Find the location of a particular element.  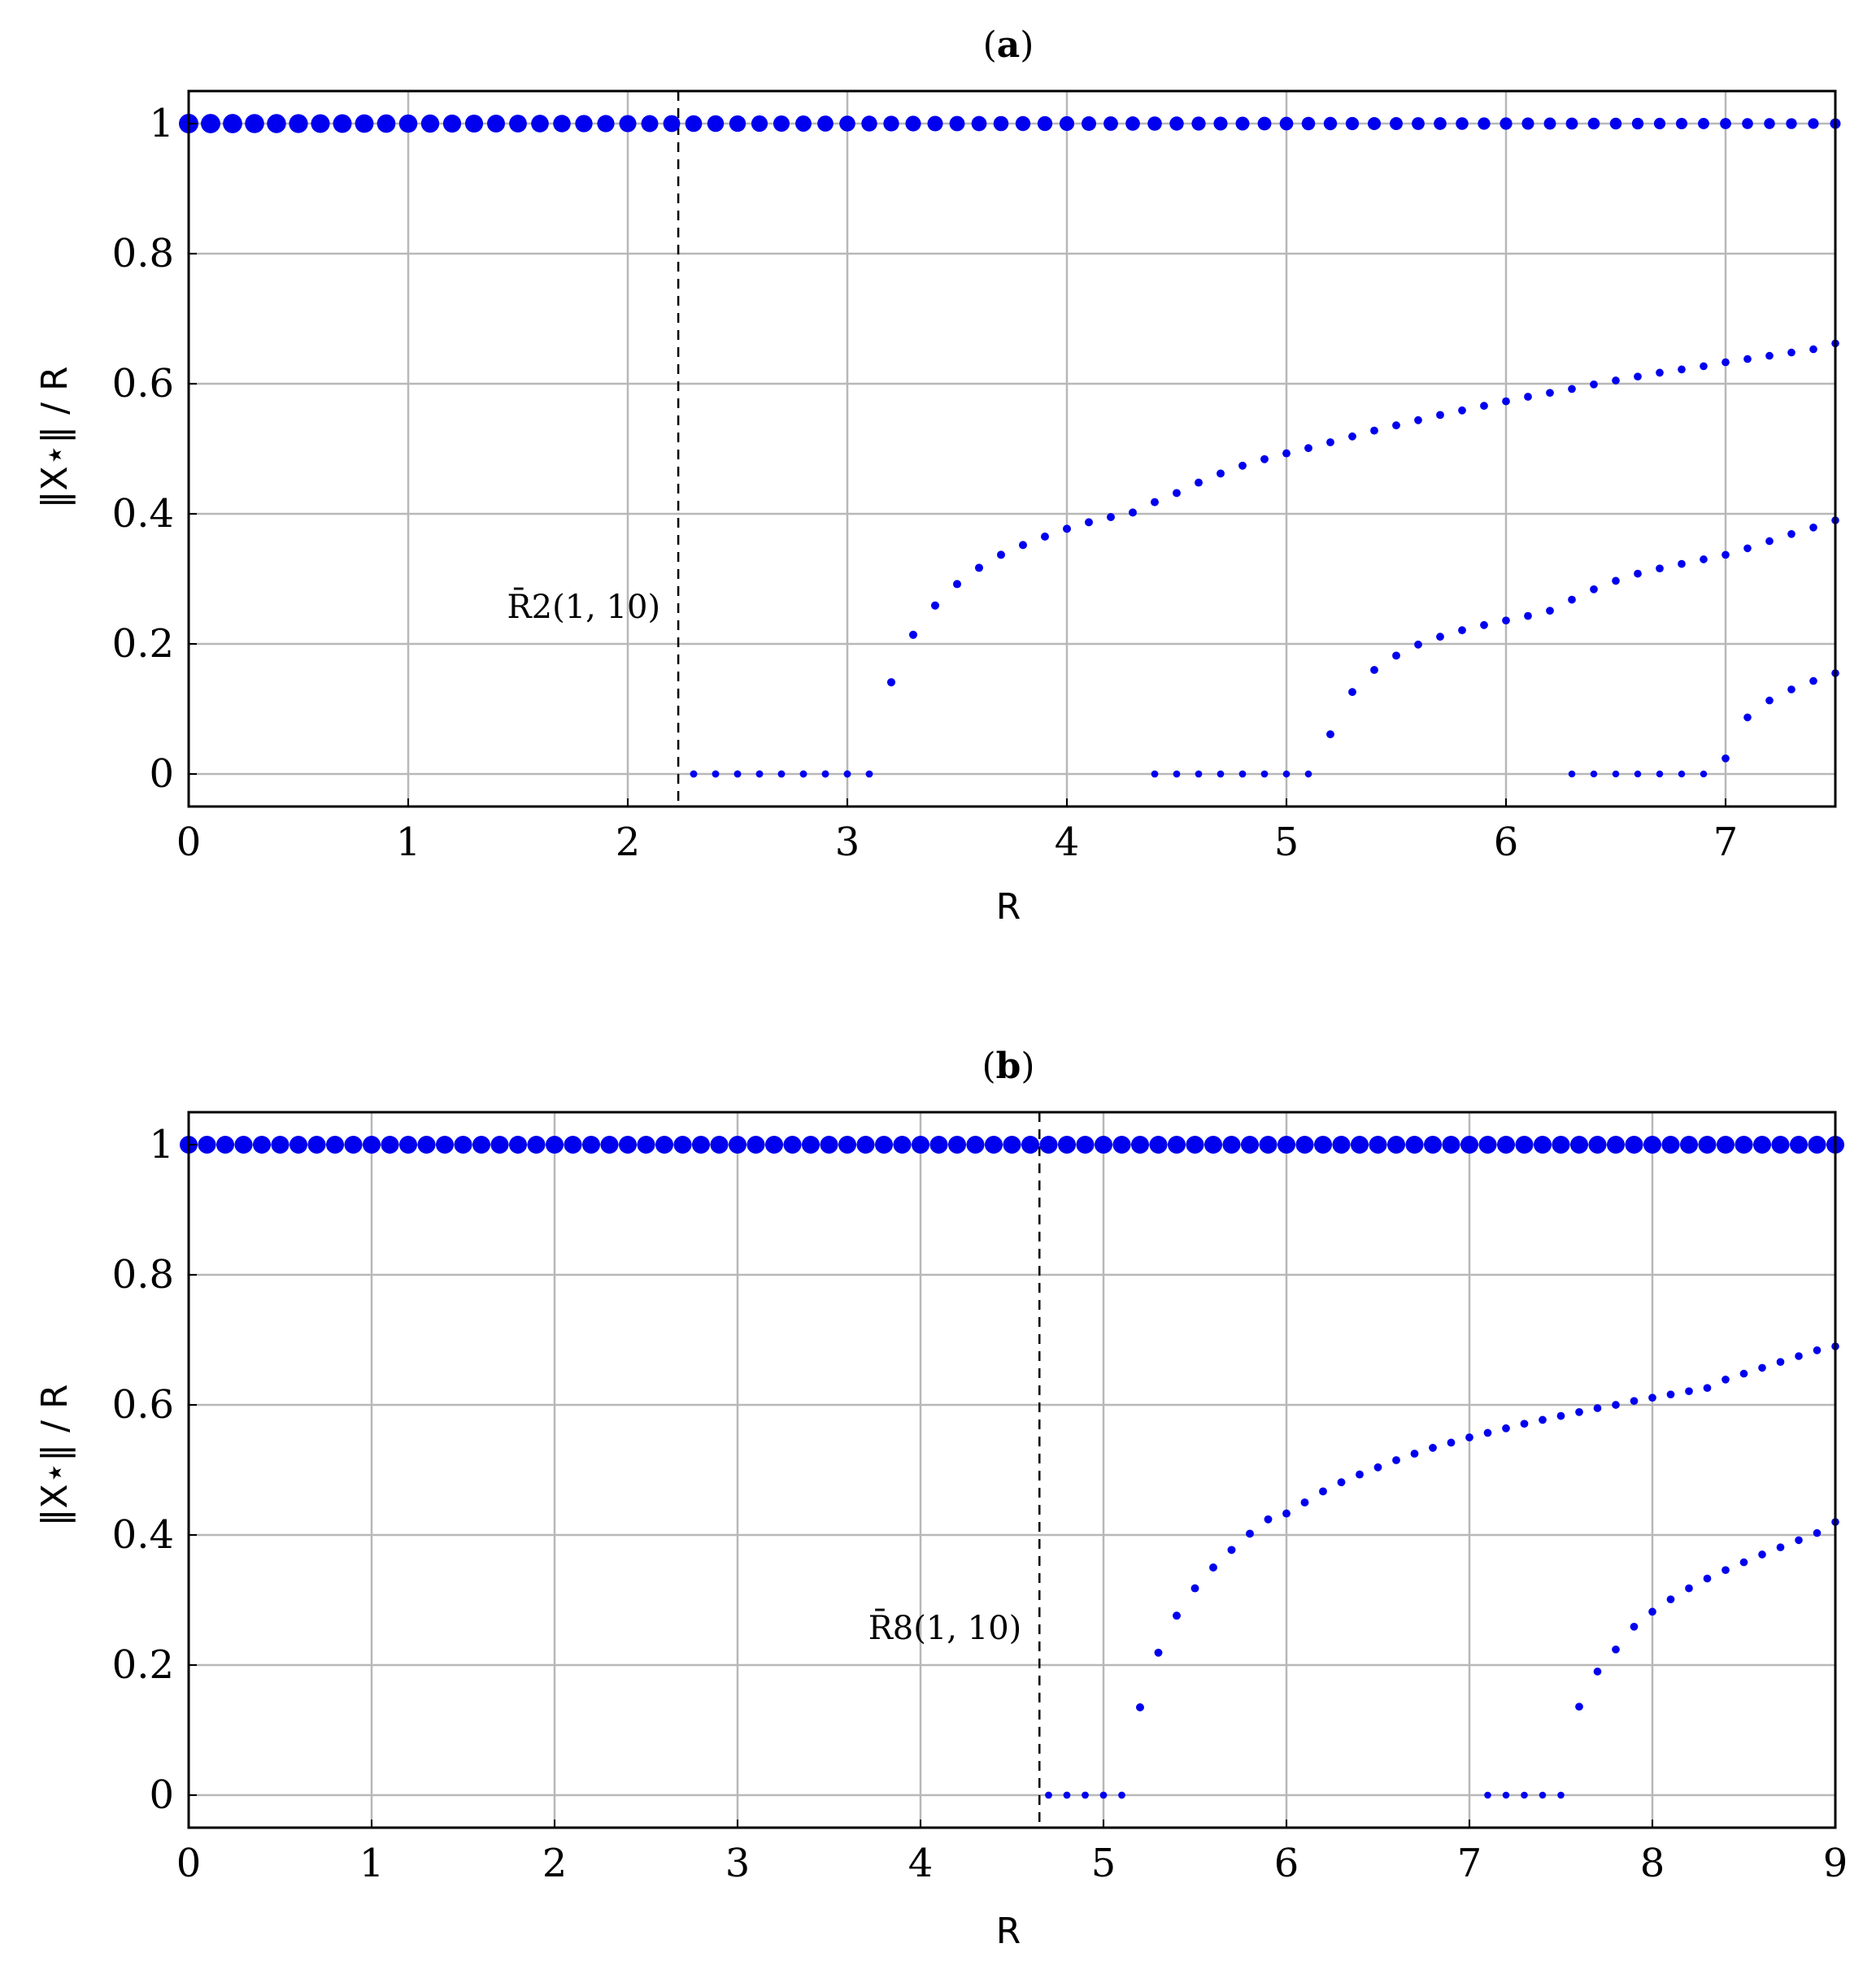

panel-a-y-axis-label: ‖X⋆‖ / R is located at coordinates (55, 437).